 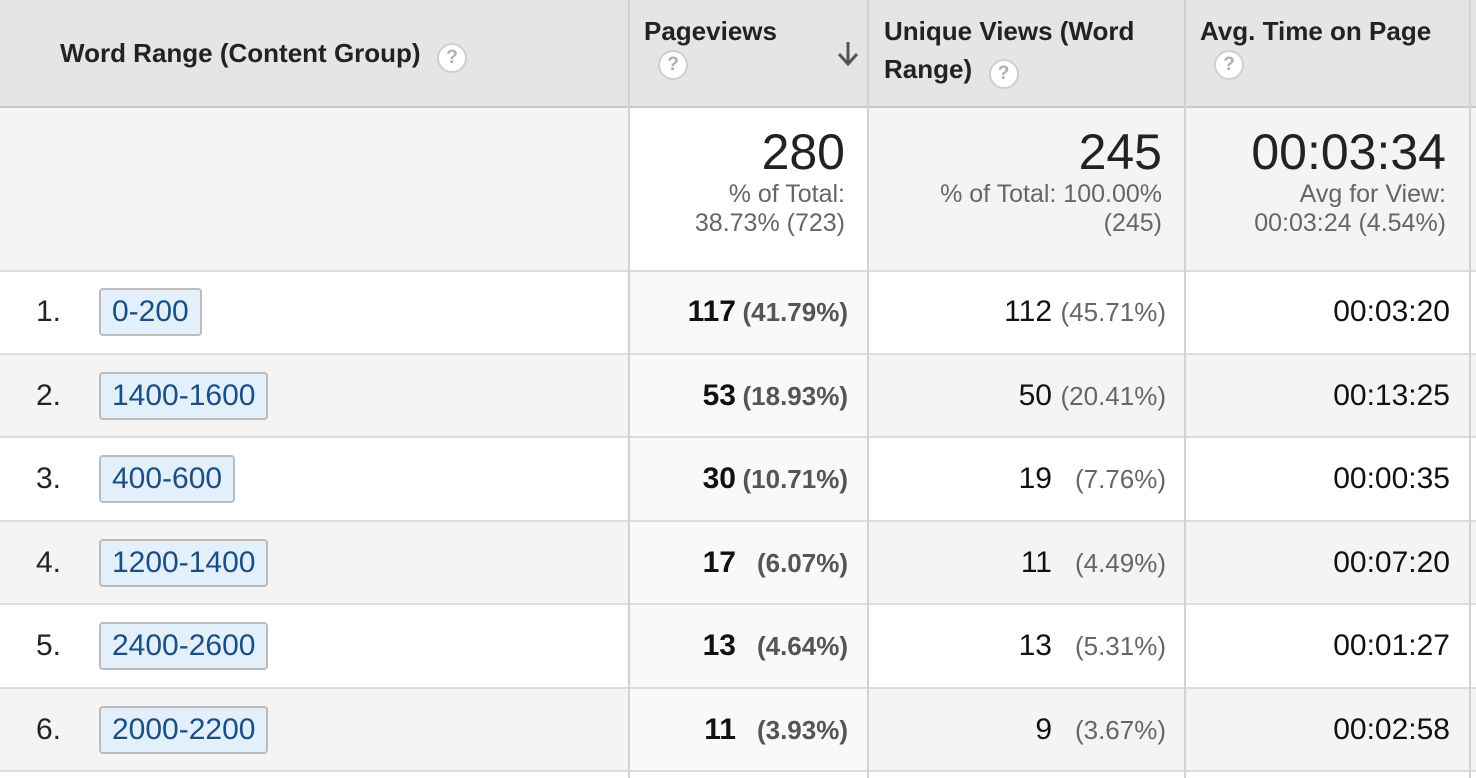 What do you see at coordinates (719, 478) in the screenshot?
I see `pageviews-value: 30` at bounding box center [719, 478].